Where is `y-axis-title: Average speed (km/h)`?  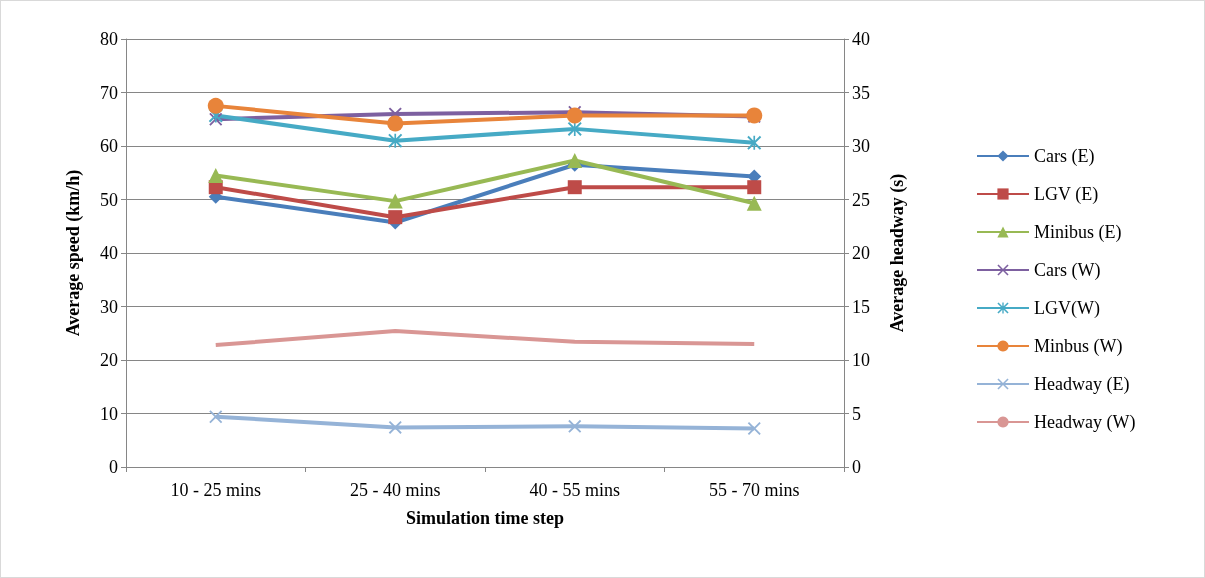
y-axis-title: Average speed (km/h) is located at coordinates (73, 253).